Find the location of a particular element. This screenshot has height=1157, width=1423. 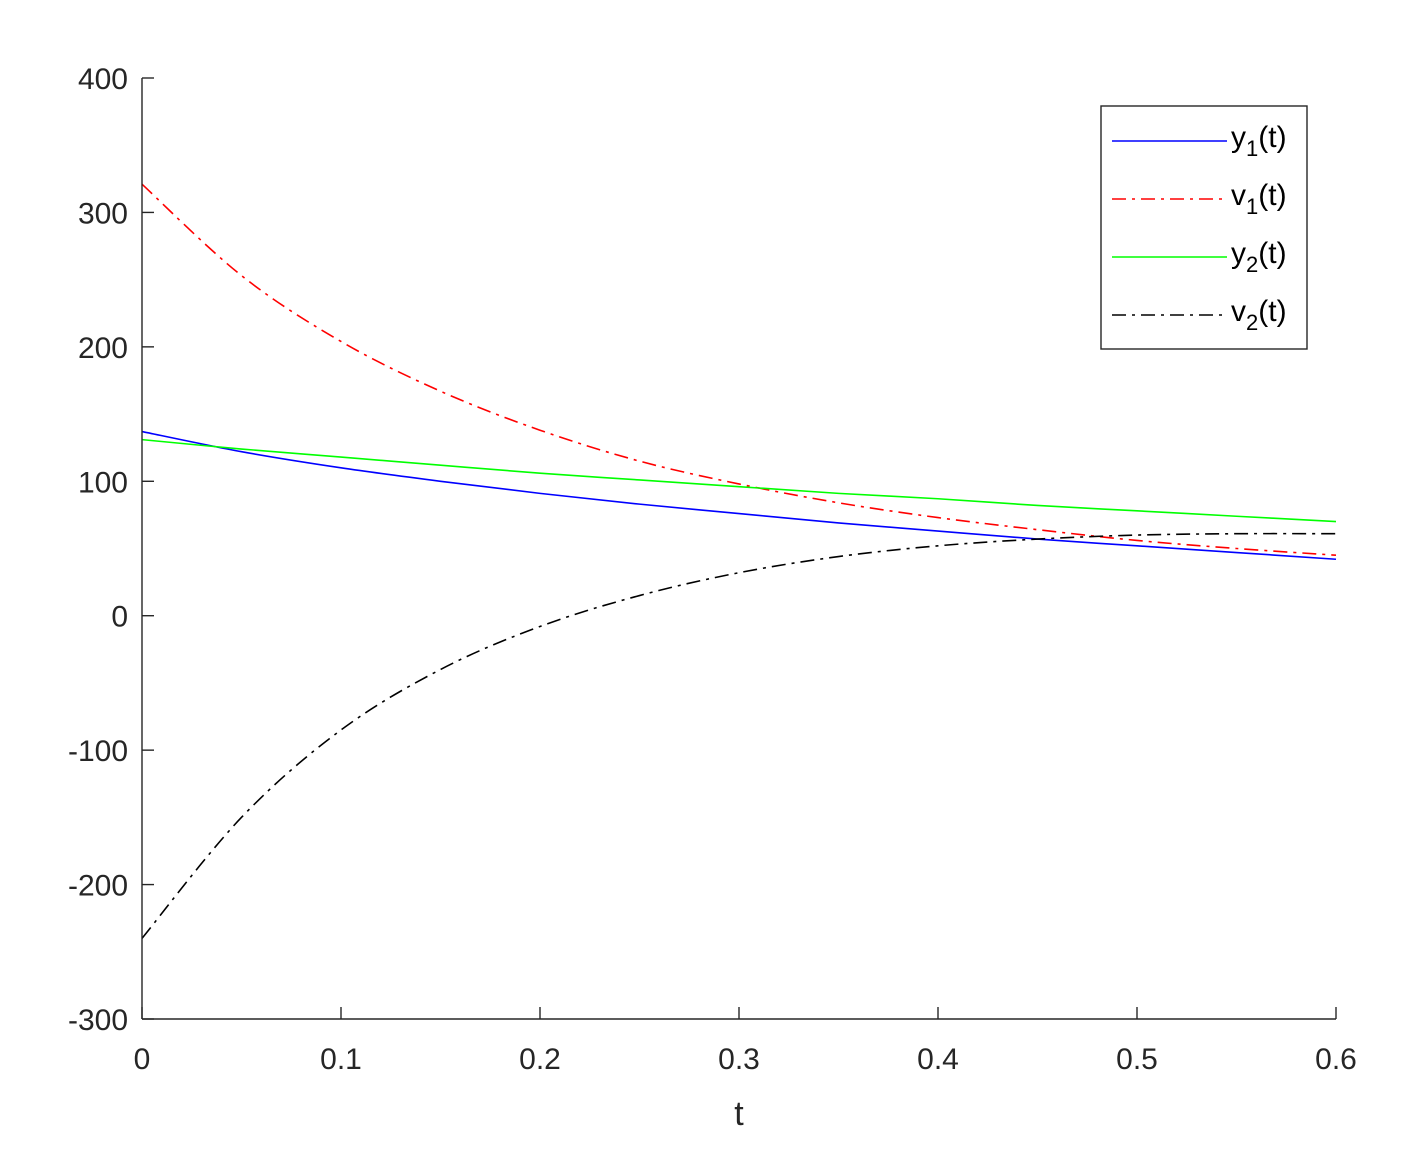

y-tick-label: 400 is located at coordinates (103, 79).